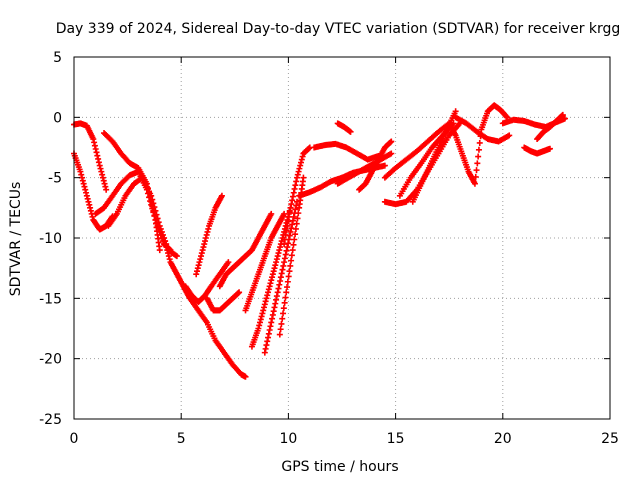 Image resolution: width=640 pixels, height=480 pixels. What do you see at coordinates (265, 262) in the screenshot?
I see `series-arc-k` at bounding box center [265, 262].